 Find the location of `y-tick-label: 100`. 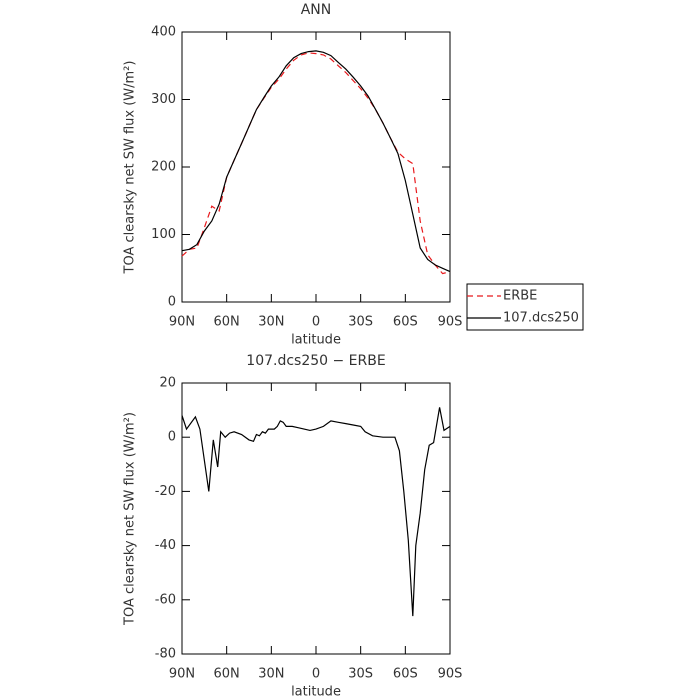

y-tick-label: 100 is located at coordinates (163, 234).